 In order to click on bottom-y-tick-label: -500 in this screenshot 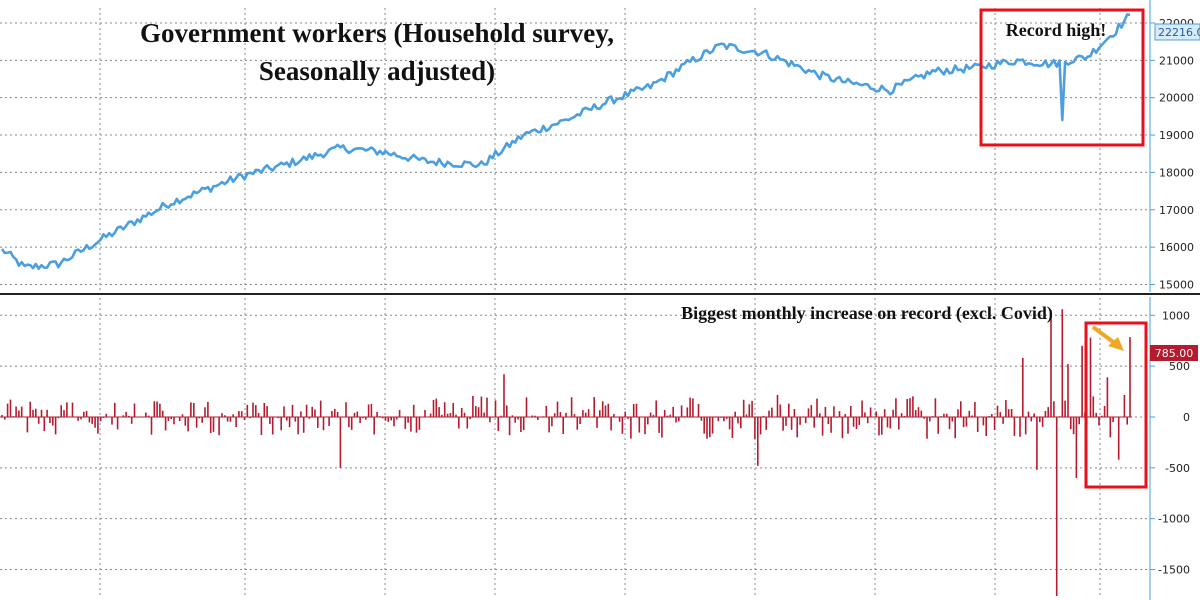, I will do `click(1177, 468)`.